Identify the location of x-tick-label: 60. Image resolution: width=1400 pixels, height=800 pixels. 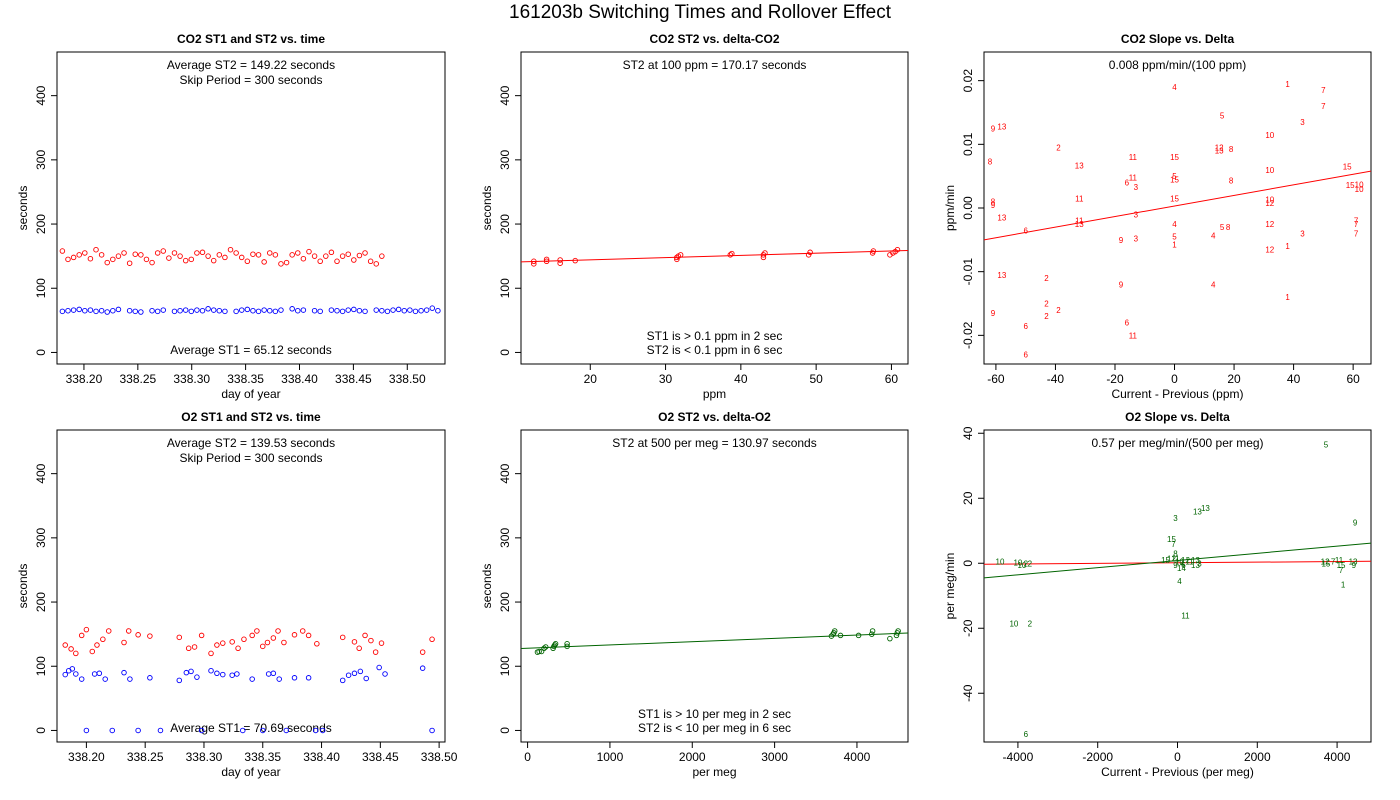
(892, 379).